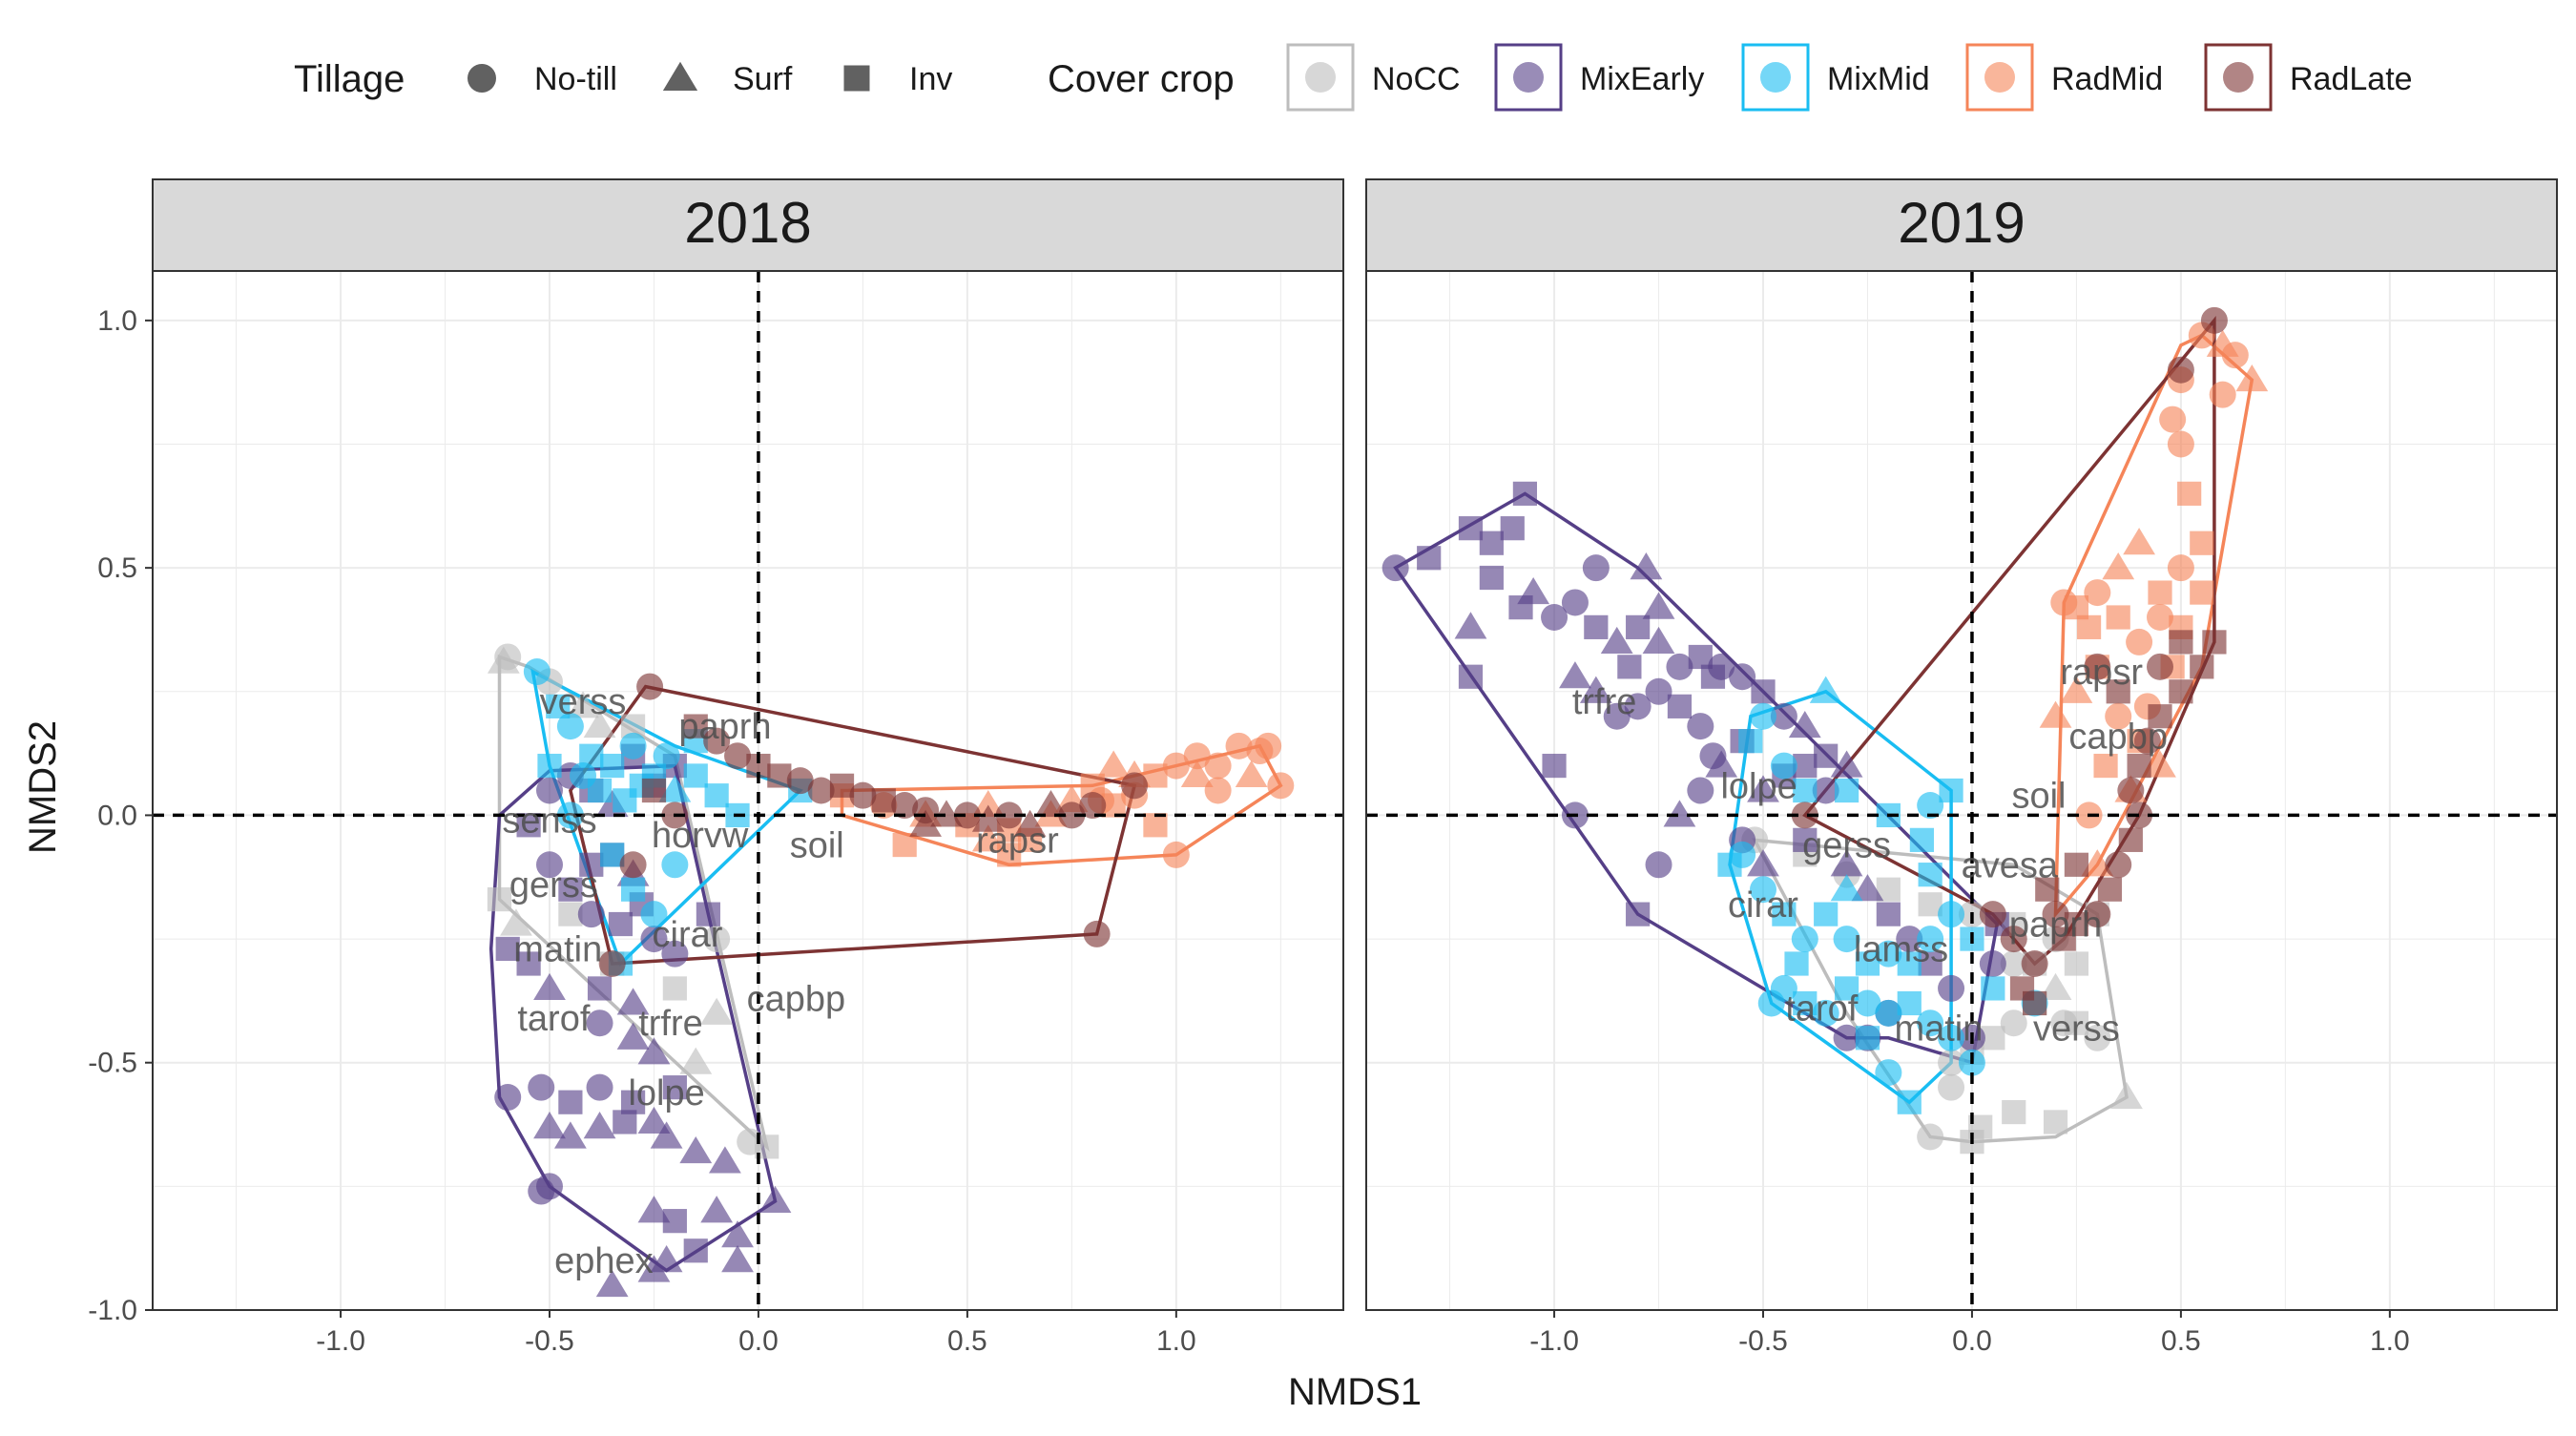 The width and height of the screenshot is (2576, 1436). I want to click on panel-2019-strip, so click(1961, 225).